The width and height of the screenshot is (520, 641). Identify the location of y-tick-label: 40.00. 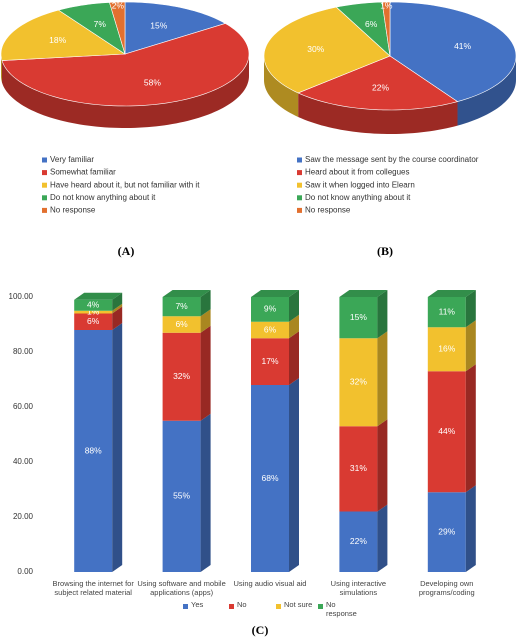
(23, 461).